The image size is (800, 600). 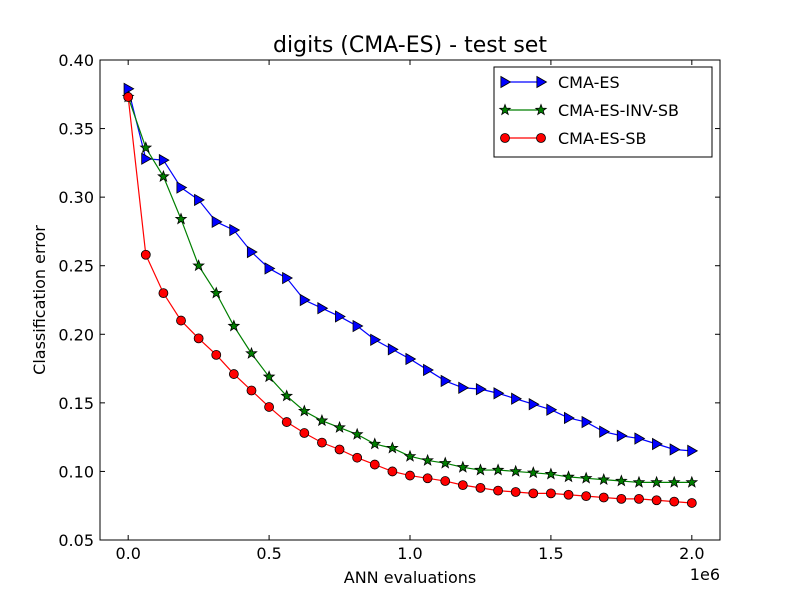 What do you see at coordinates (602, 138) in the screenshot?
I see `legend-label: CMA-ES-SB` at bounding box center [602, 138].